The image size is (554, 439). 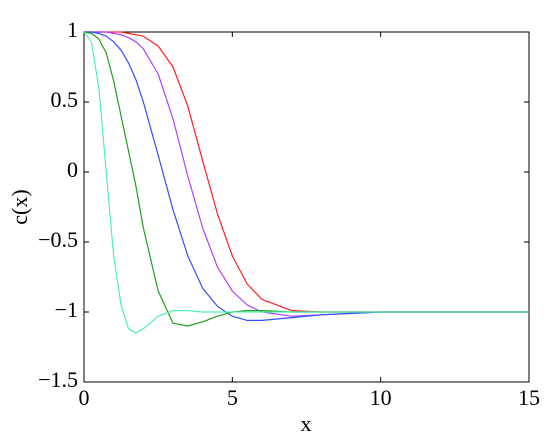 What do you see at coordinates (58, 239) in the screenshot?
I see `y-tick-label: −0.5` at bounding box center [58, 239].